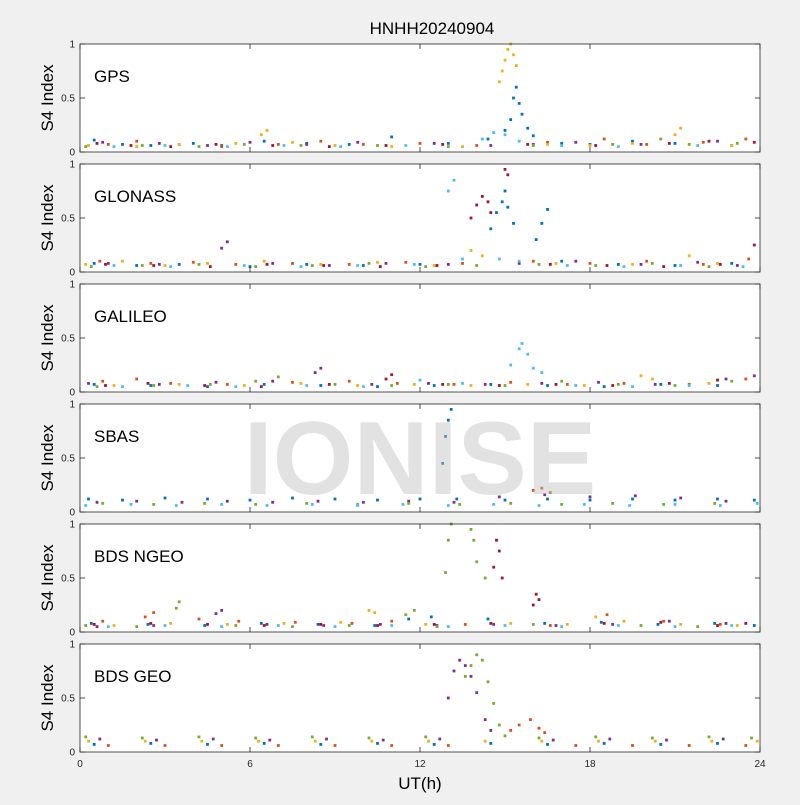  Describe the element at coordinates (760, 764) in the screenshot. I see `x-tick-label: 24` at that location.